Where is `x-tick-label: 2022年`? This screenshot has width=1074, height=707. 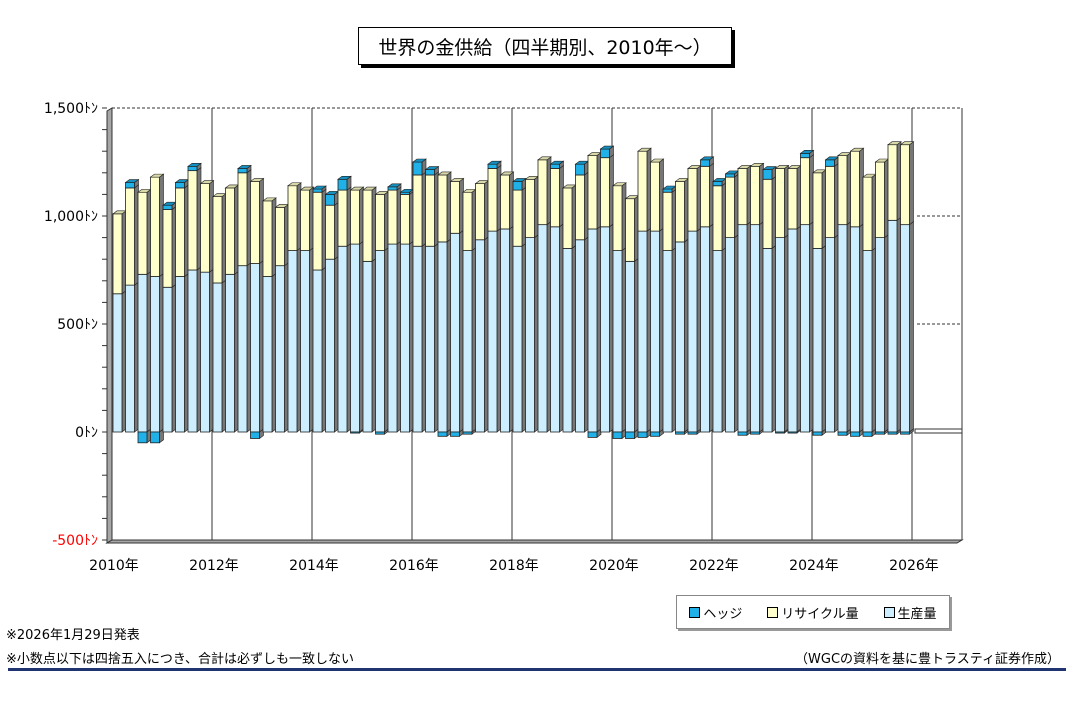 x-tick-label: 2022年 is located at coordinates (714, 566).